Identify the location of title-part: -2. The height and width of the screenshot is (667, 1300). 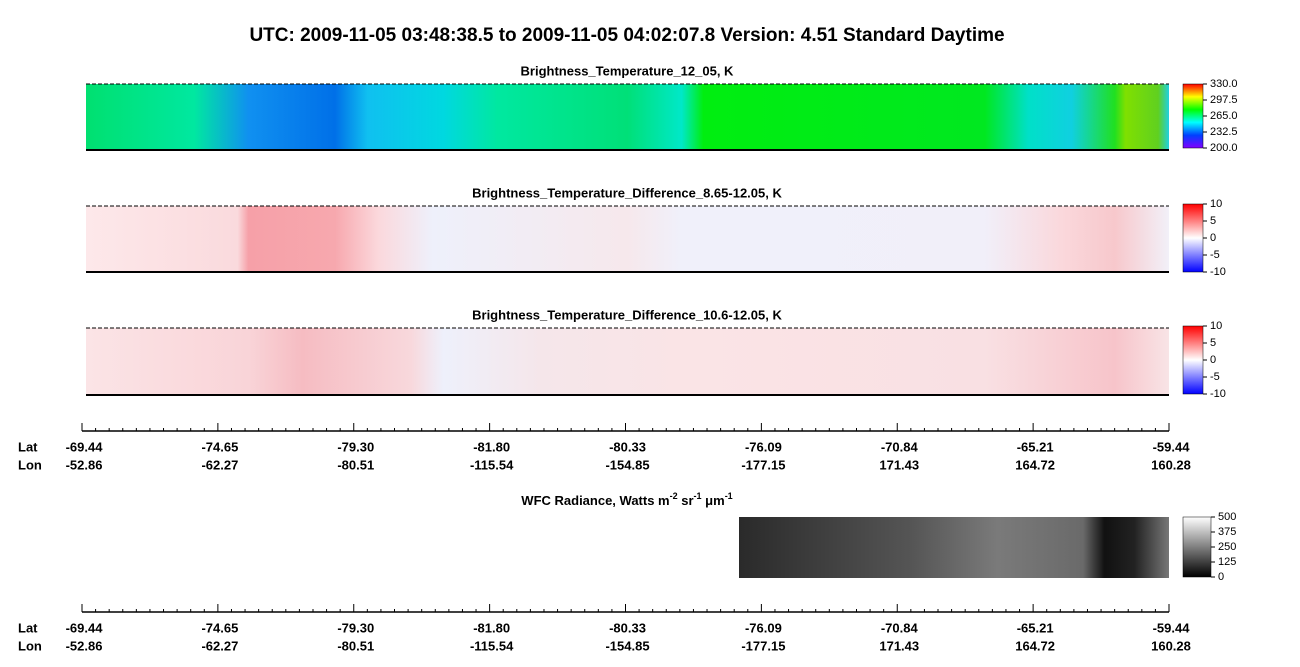
(674, 496).